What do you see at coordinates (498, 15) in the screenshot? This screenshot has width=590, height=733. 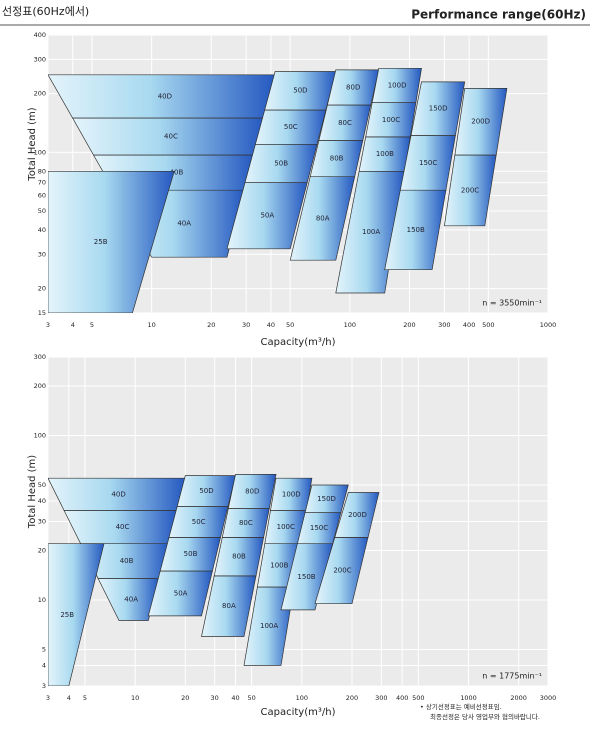 I see `header-right: Performance range(60Hz)` at bounding box center [498, 15].